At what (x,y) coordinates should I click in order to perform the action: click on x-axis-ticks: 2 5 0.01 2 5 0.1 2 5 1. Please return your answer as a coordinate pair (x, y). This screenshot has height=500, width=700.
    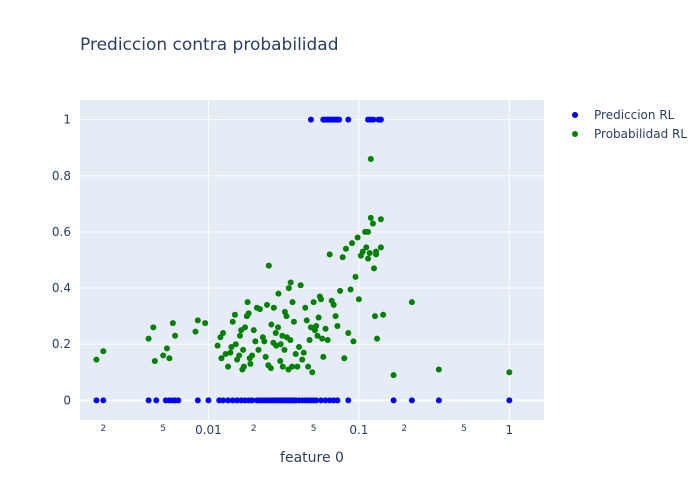
    Looking at the image, I should click on (306, 430).